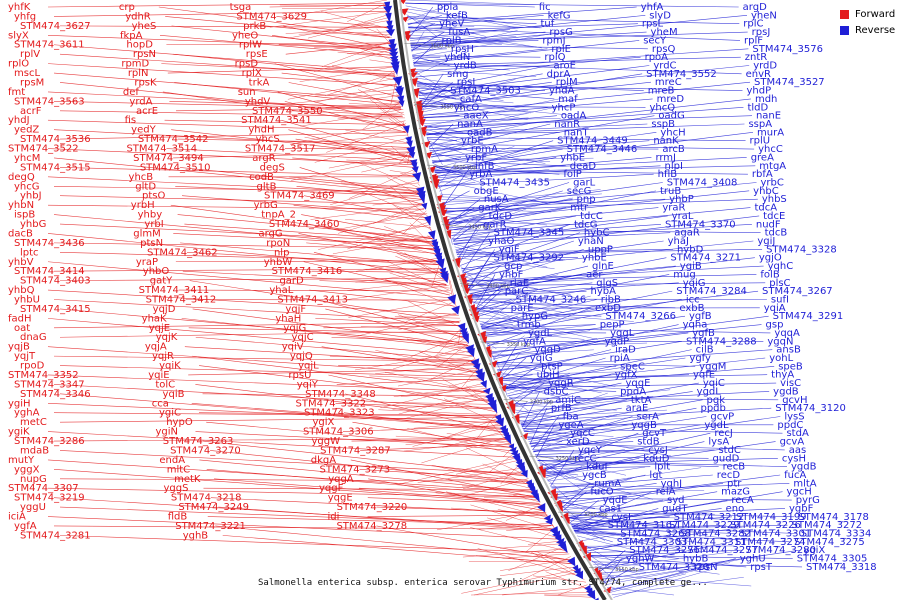 The width and height of the screenshot is (900, 600). I want to click on gene-label: rpsL, so click(653, 24).